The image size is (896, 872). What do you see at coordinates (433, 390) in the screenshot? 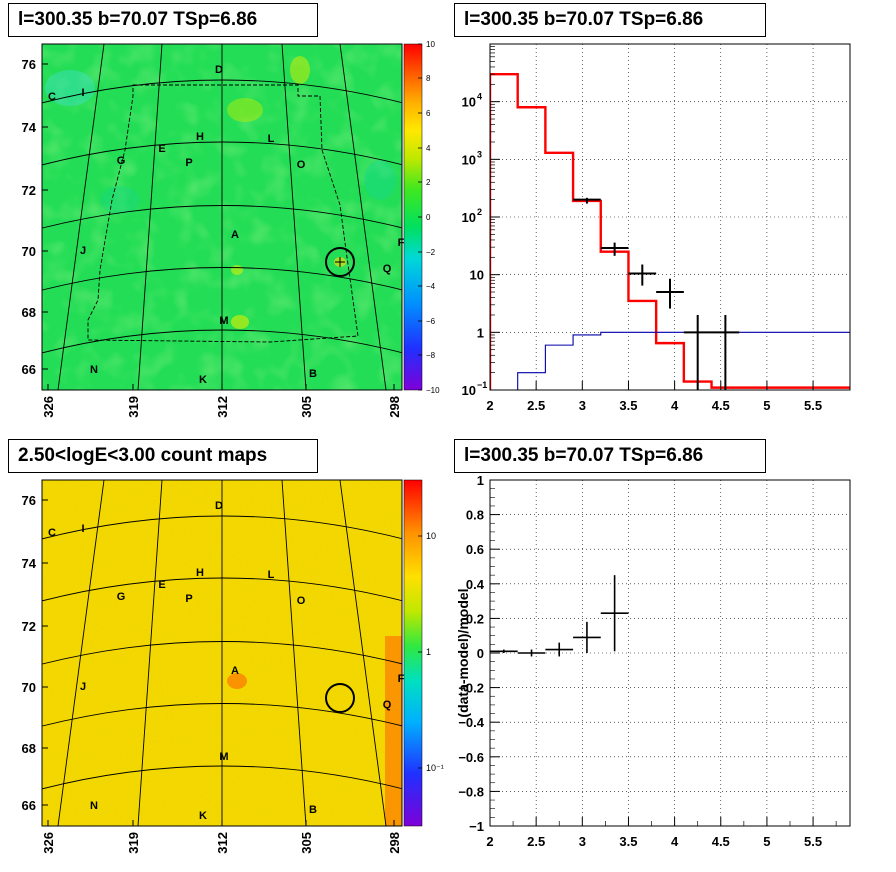
I see `colorbar-tick-label: −10` at bounding box center [433, 390].